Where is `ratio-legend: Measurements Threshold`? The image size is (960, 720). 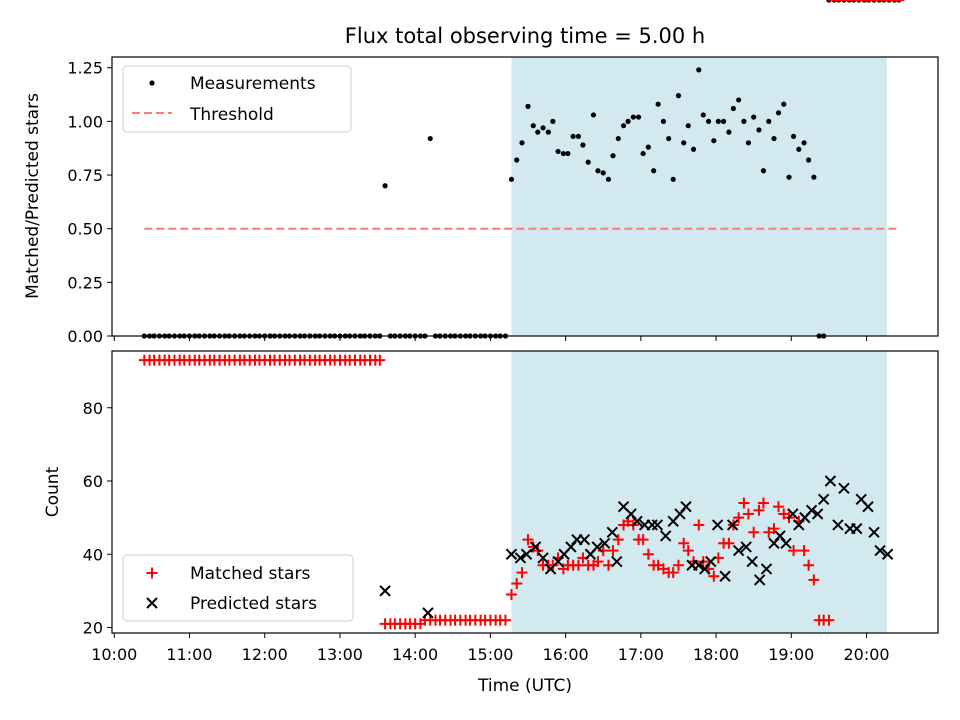
ratio-legend: Measurements Threshold is located at coordinates (237, 99).